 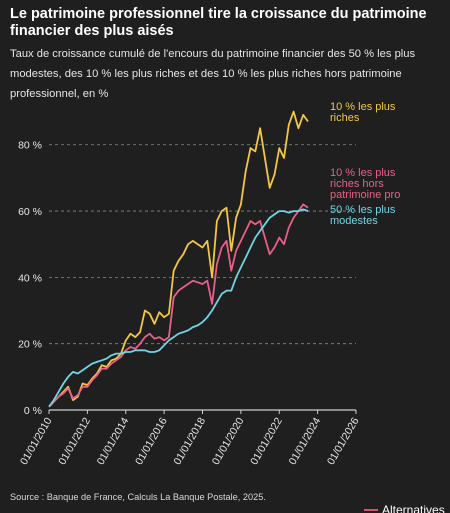 What do you see at coordinates (74, 441) in the screenshot?
I see `x-tick-label: 01/01/2012` at bounding box center [74, 441].